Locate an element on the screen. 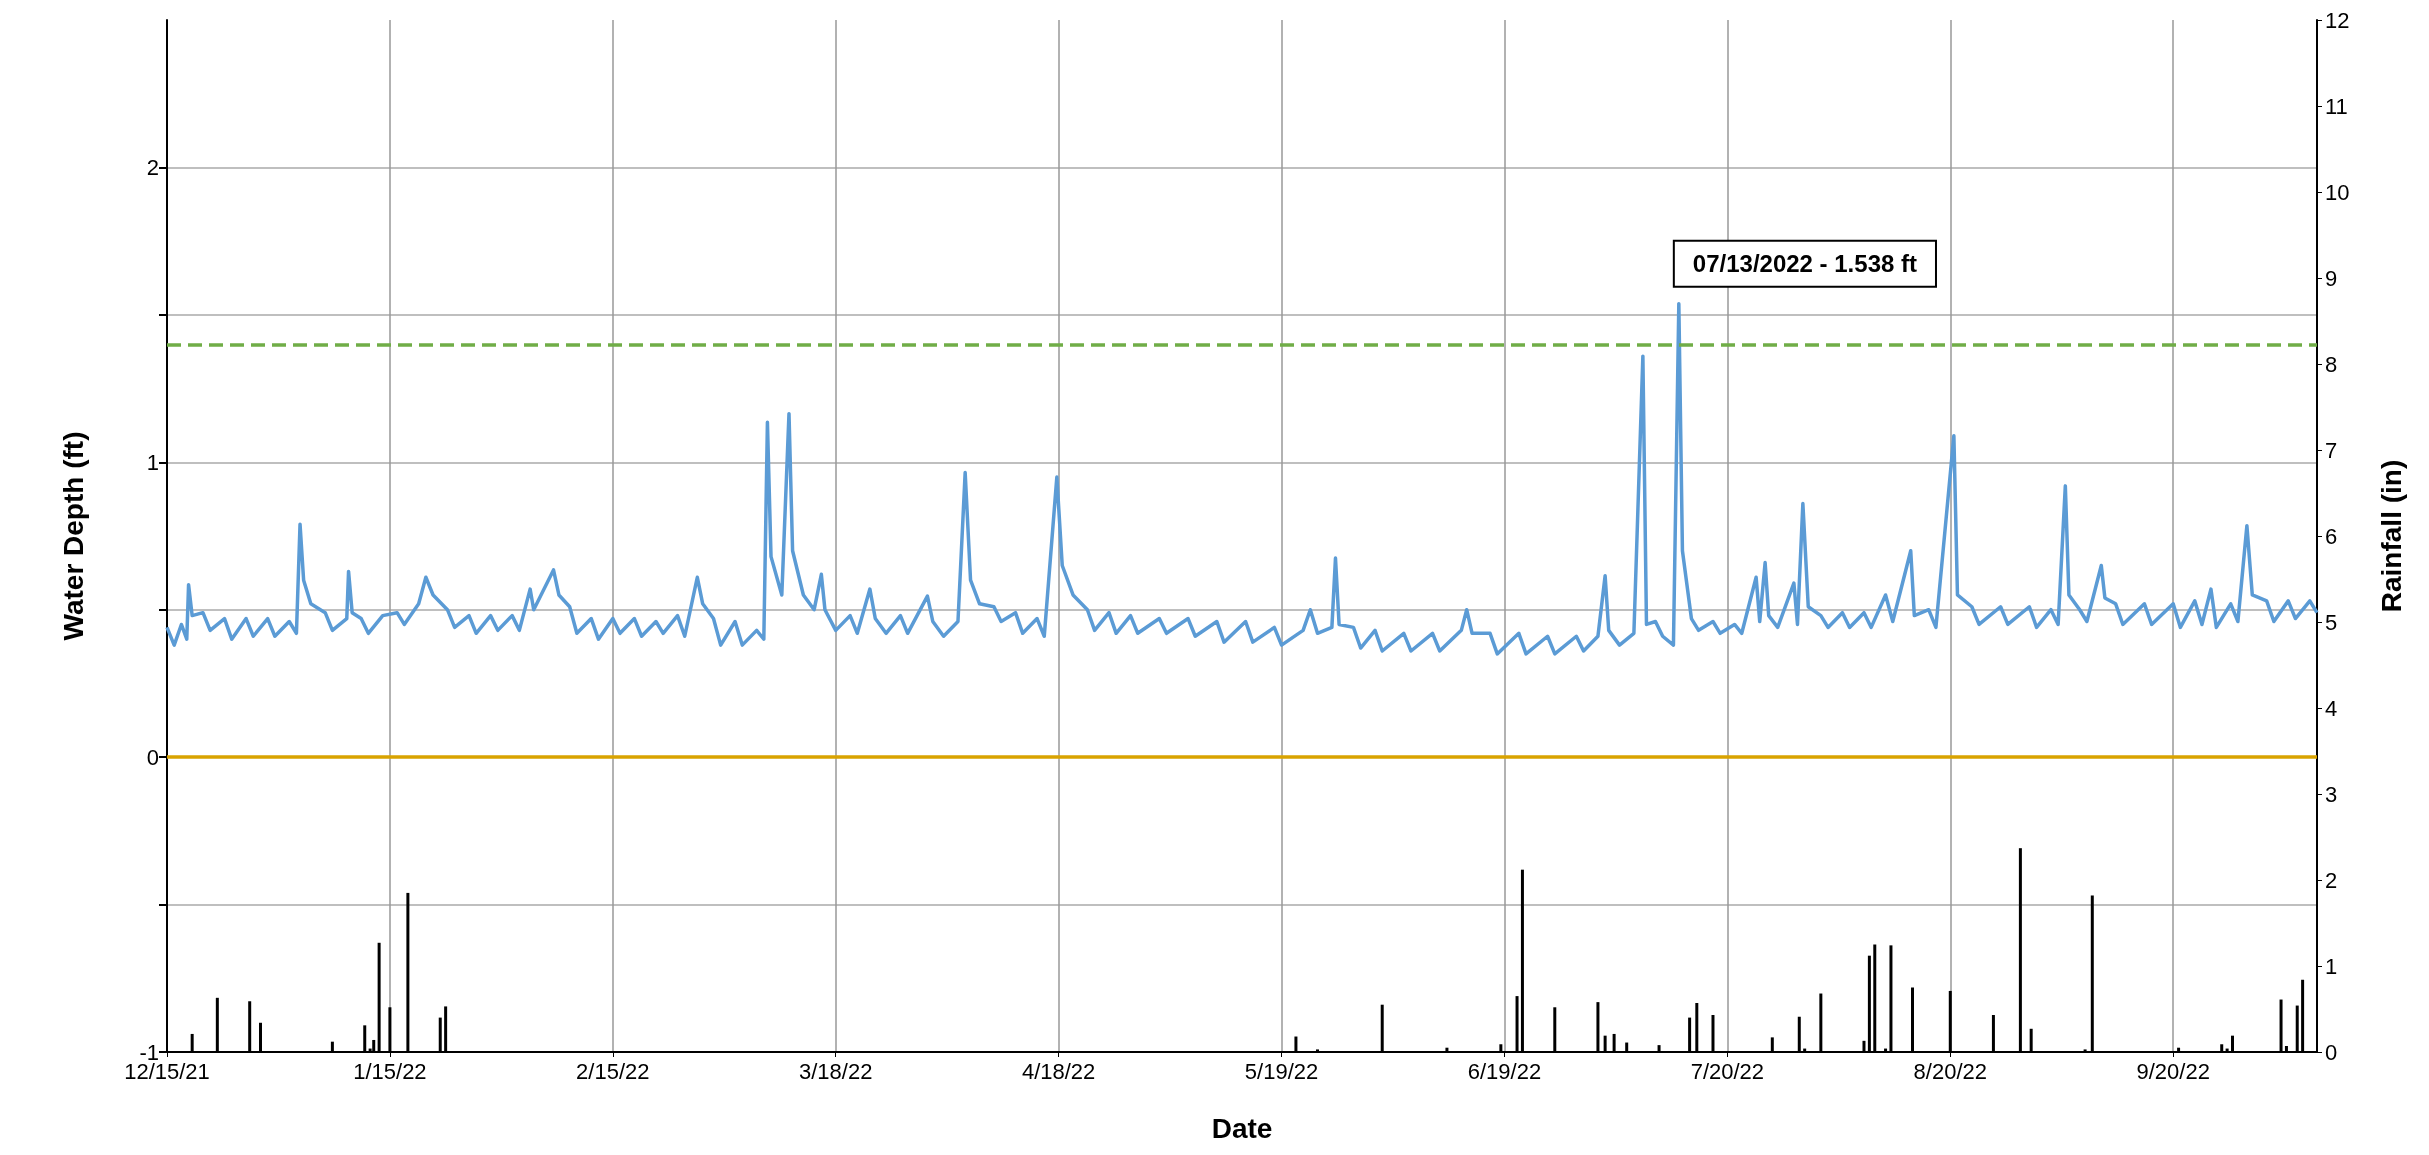 The image size is (2429, 1155). y2-tick-label: 3 is located at coordinates (2331, 794).